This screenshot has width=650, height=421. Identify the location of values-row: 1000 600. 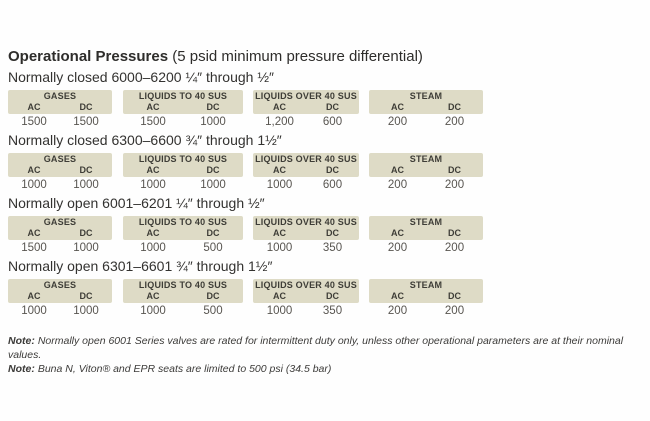
(306, 184).